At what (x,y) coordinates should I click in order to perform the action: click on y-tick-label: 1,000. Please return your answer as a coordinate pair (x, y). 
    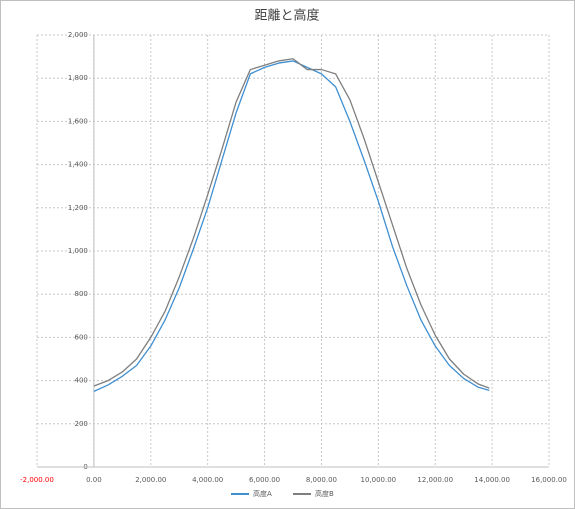
    Looking at the image, I should click on (78, 251).